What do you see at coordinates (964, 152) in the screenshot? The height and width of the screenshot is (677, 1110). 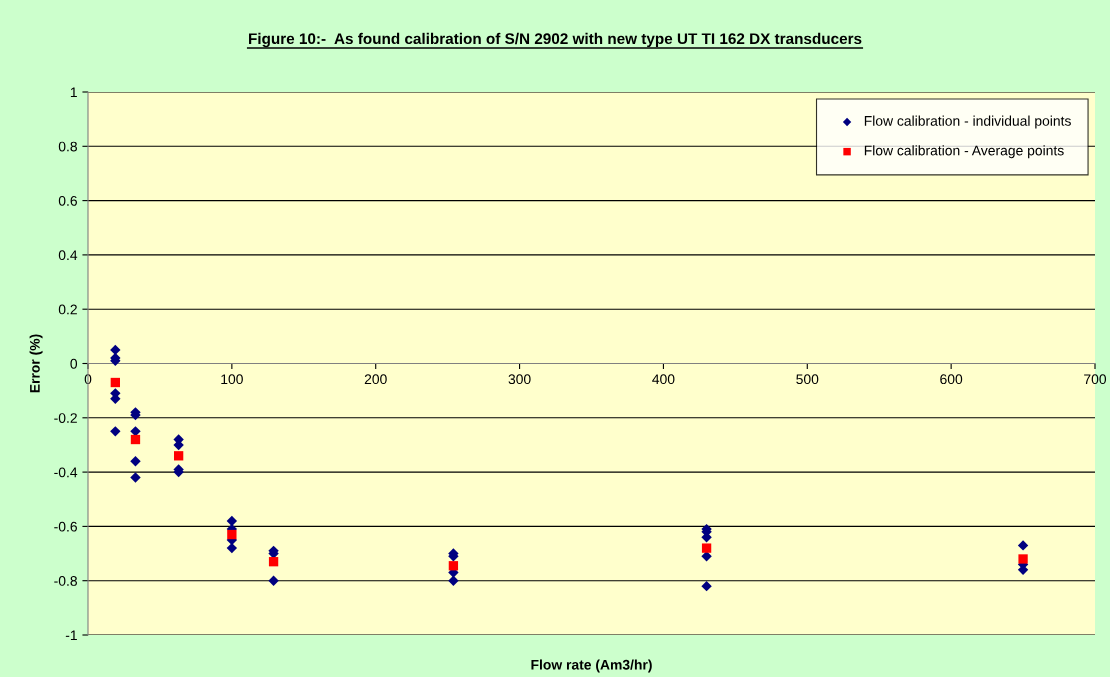 I see `legend-label: Flow calibration - Average points` at bounding box center [964, 152].